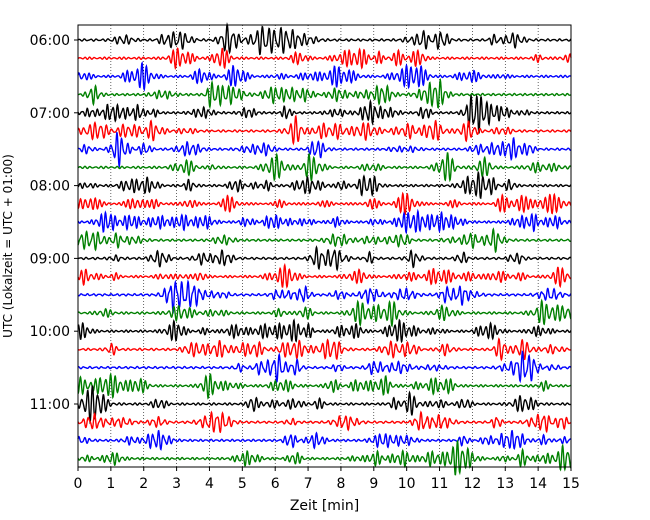 The height and width of the screenshot is (520, 650). What do you see at coordinates (308, 484) in the screenshot?
I see `x-tick-label: 7` at bounding box center [308, 484].